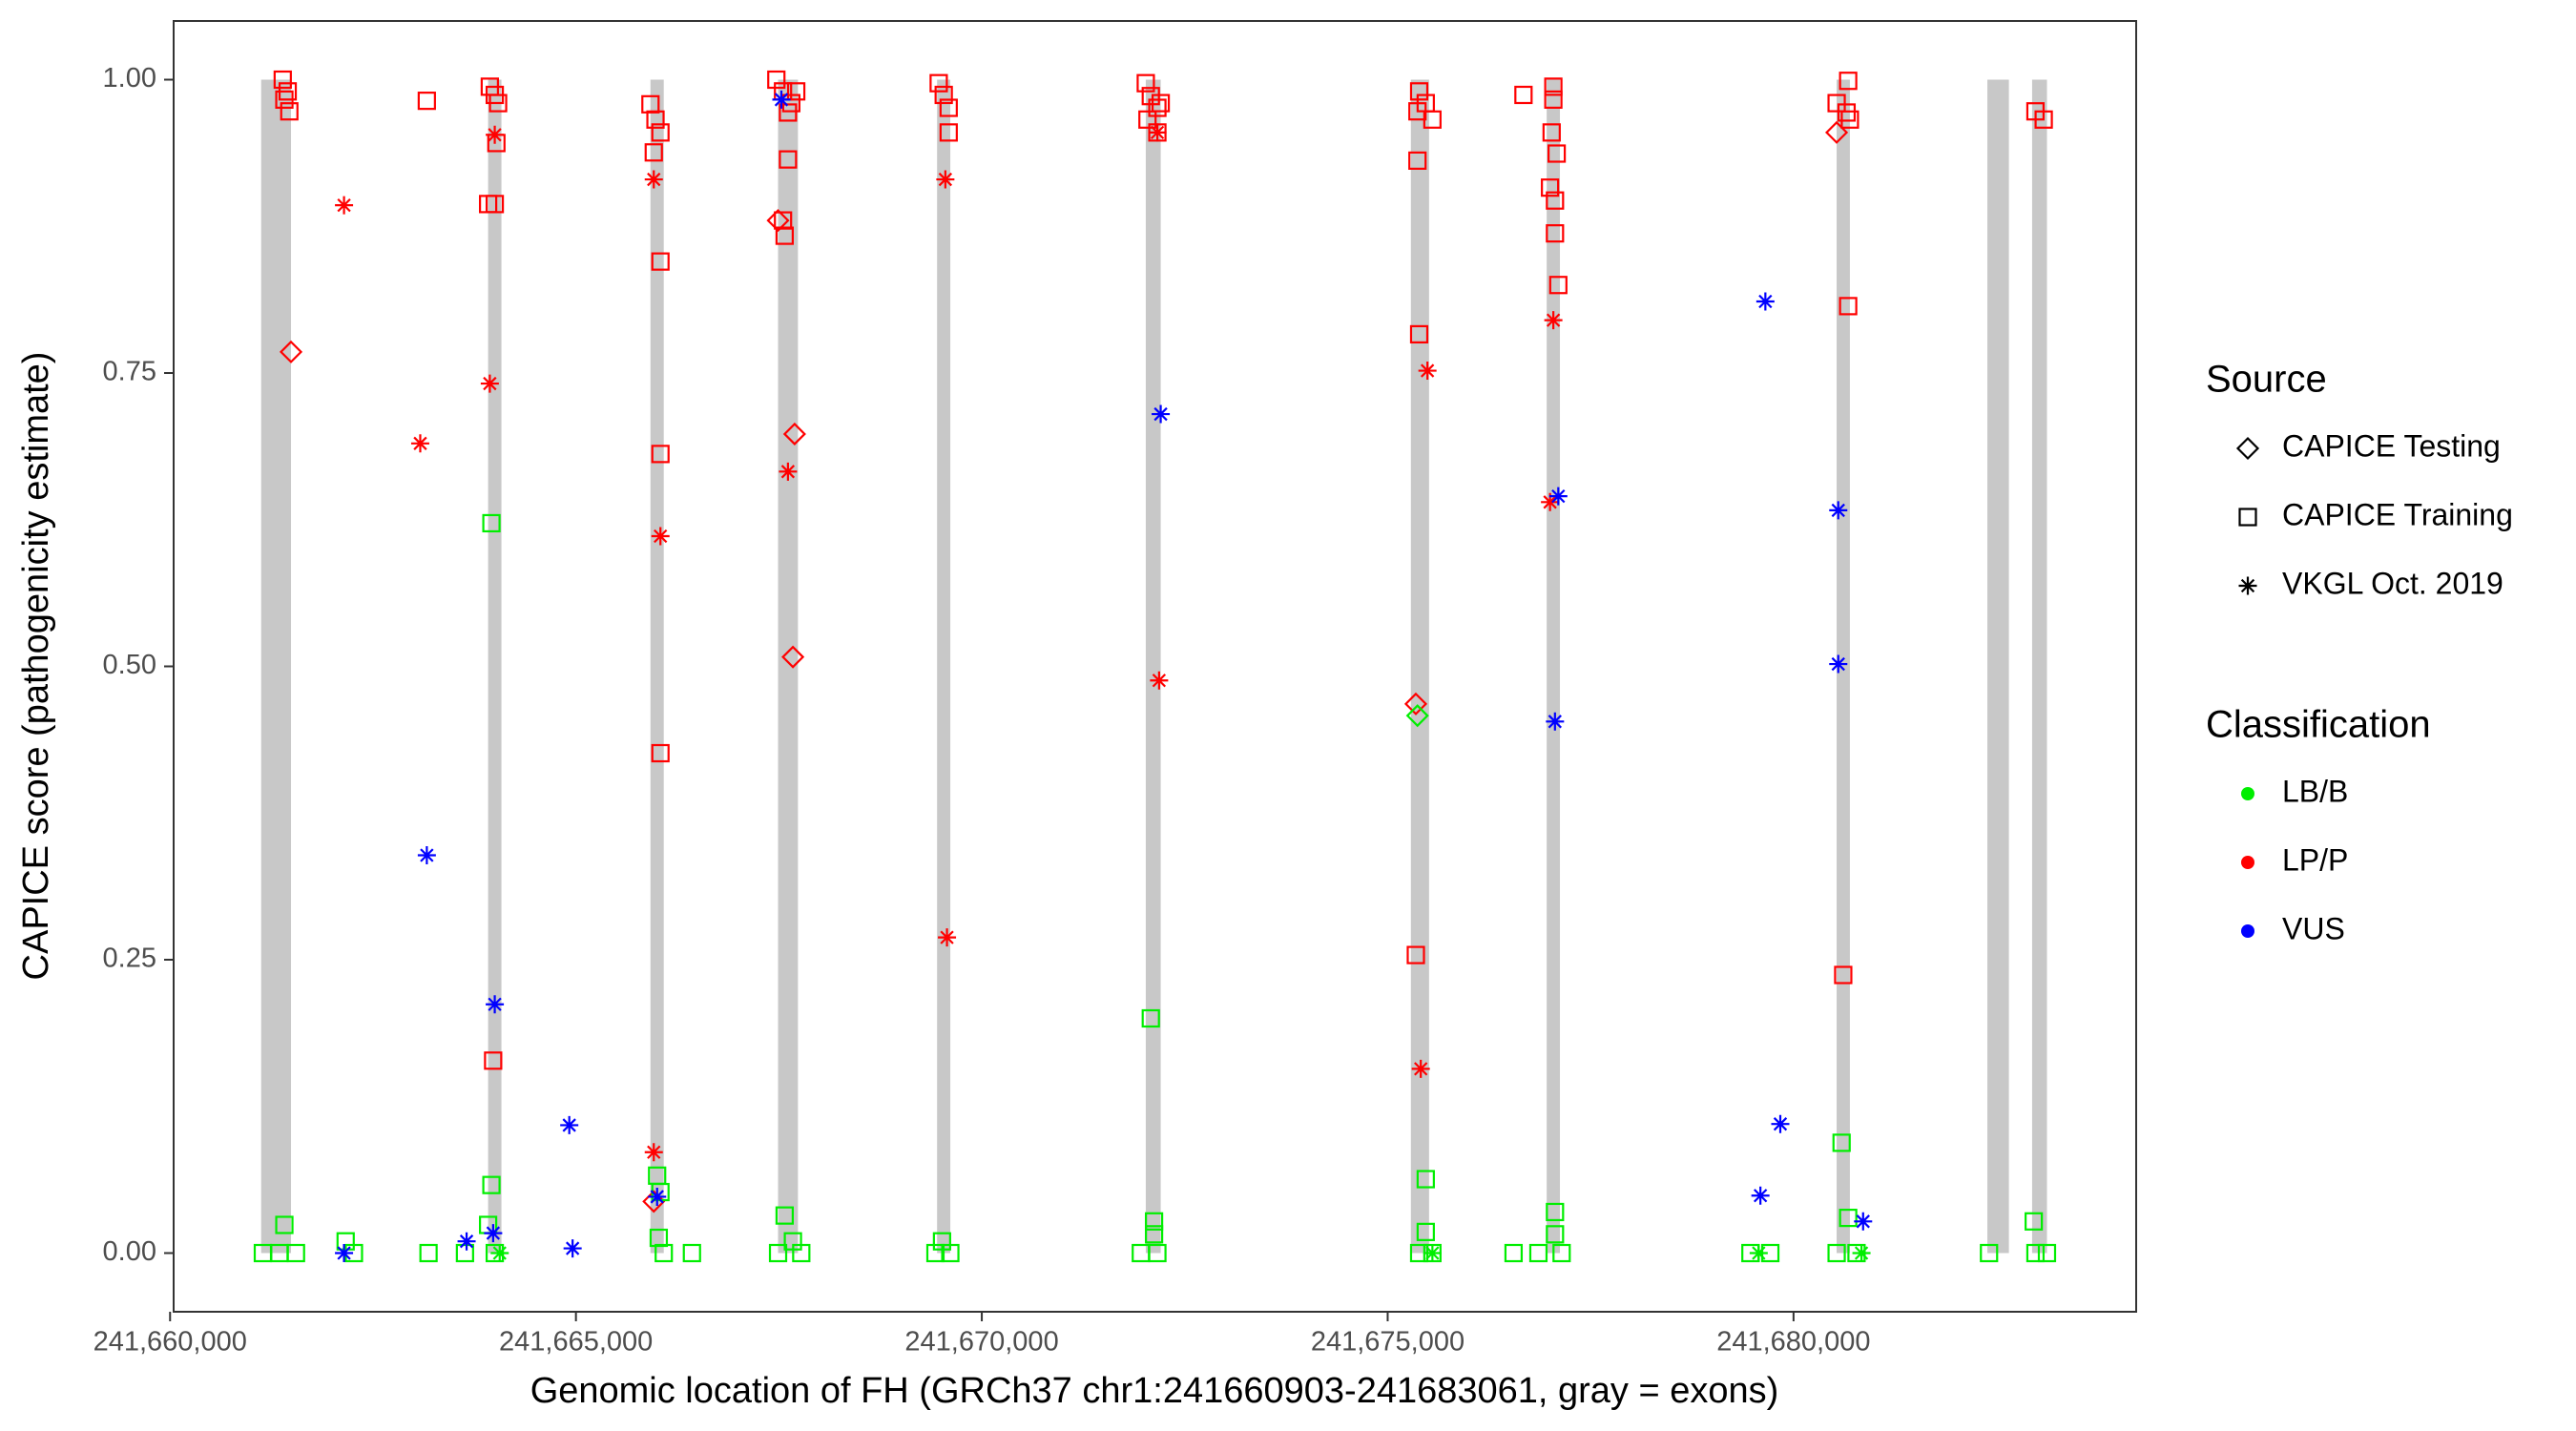 Image resolution: width=2576 pixels, height=1431 pixels. Describe the element at coordinates (129, 78) in the screenshot. I see `y-tick-label: 1.00` at that location.